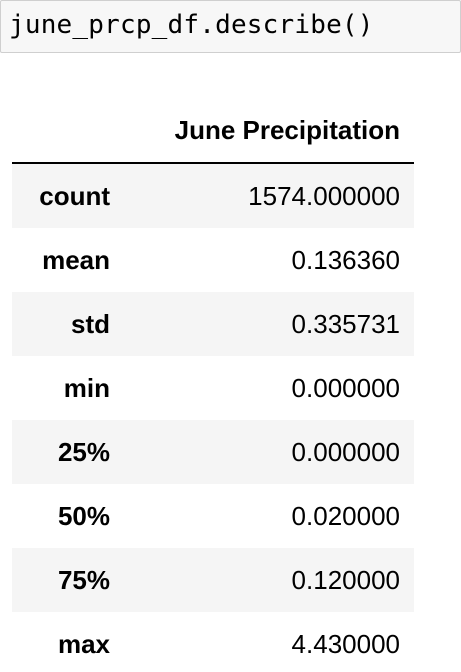 This screenshot has width=461, height=672. I want to click on row-index: 25%, so click(83, 451).